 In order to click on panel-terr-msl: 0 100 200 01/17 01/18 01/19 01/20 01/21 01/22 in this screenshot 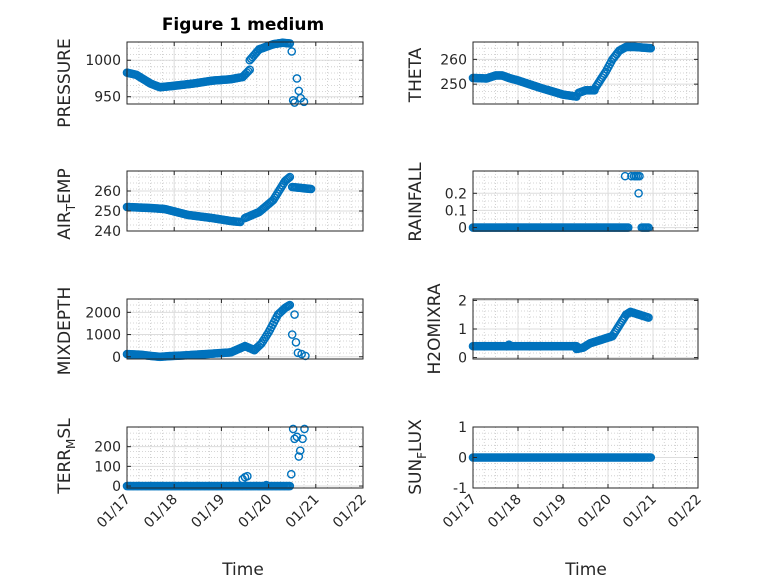, I will do `click(232, 478)`.